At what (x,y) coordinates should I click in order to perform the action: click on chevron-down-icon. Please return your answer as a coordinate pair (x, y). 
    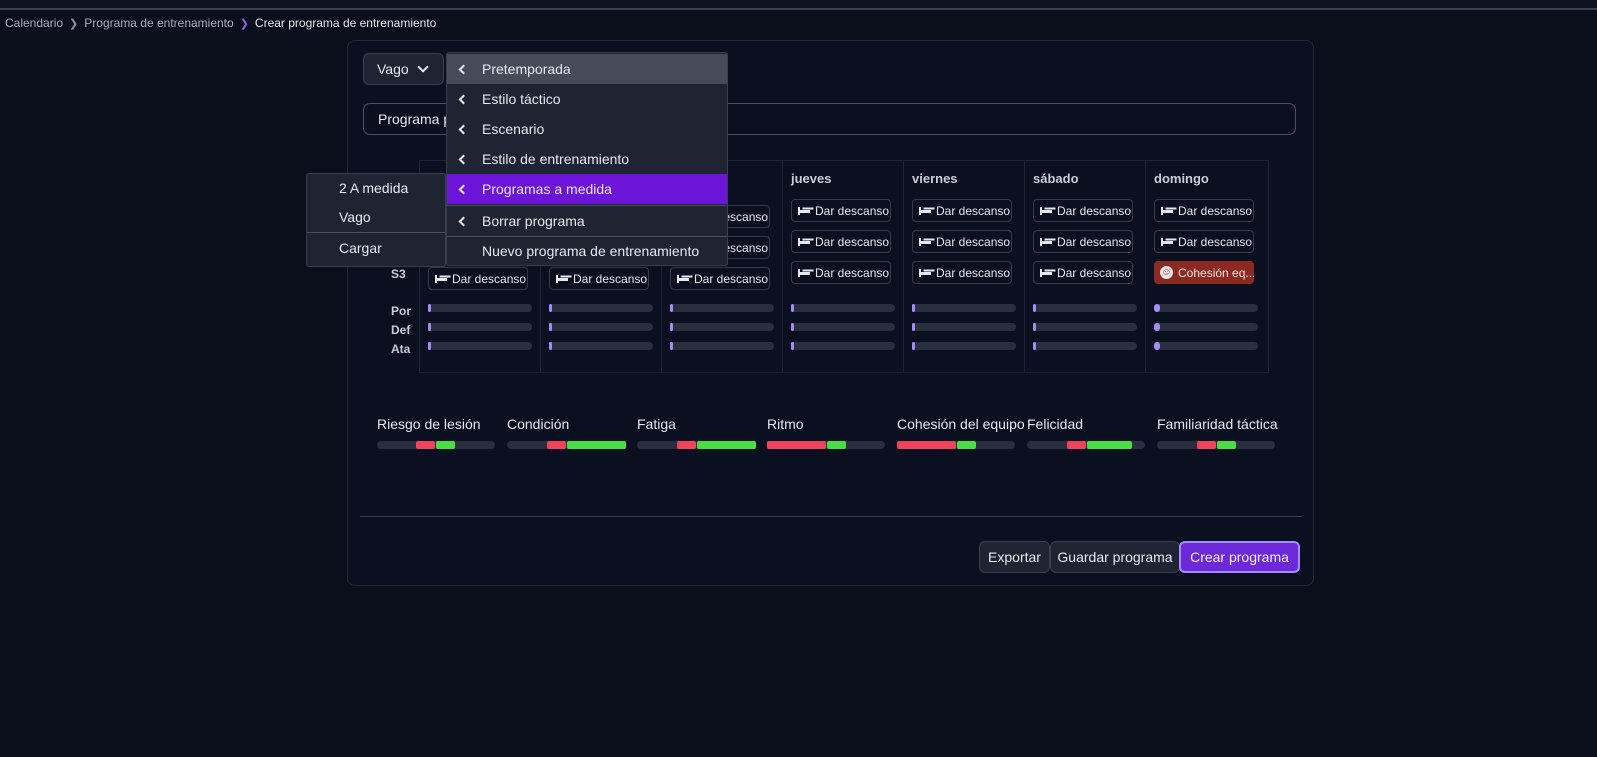
    Looking at the image, I should click on (423, 67).